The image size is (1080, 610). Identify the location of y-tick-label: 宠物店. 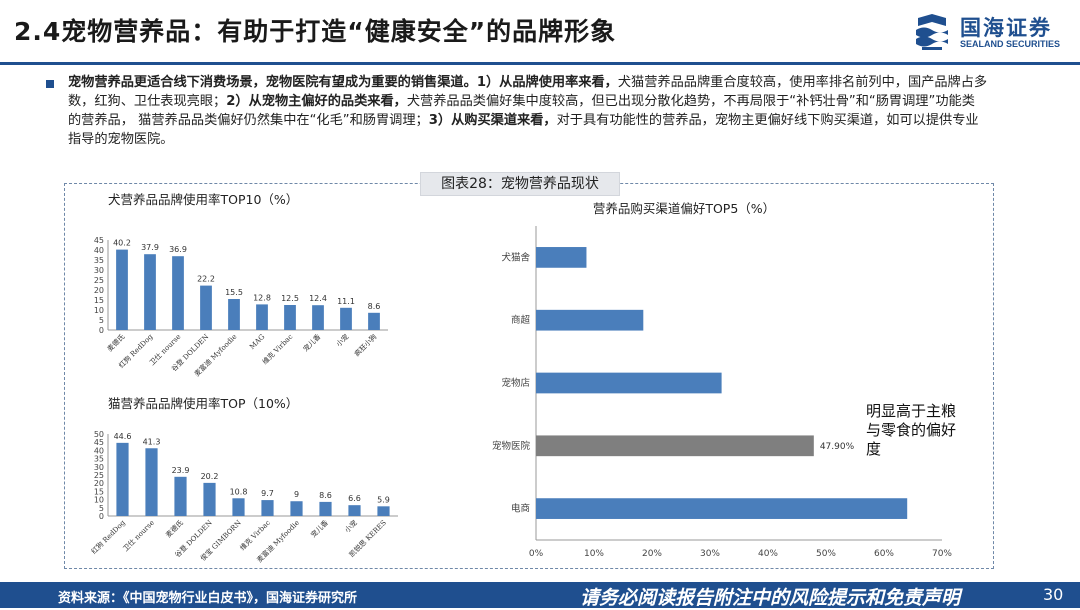
(515, 383).